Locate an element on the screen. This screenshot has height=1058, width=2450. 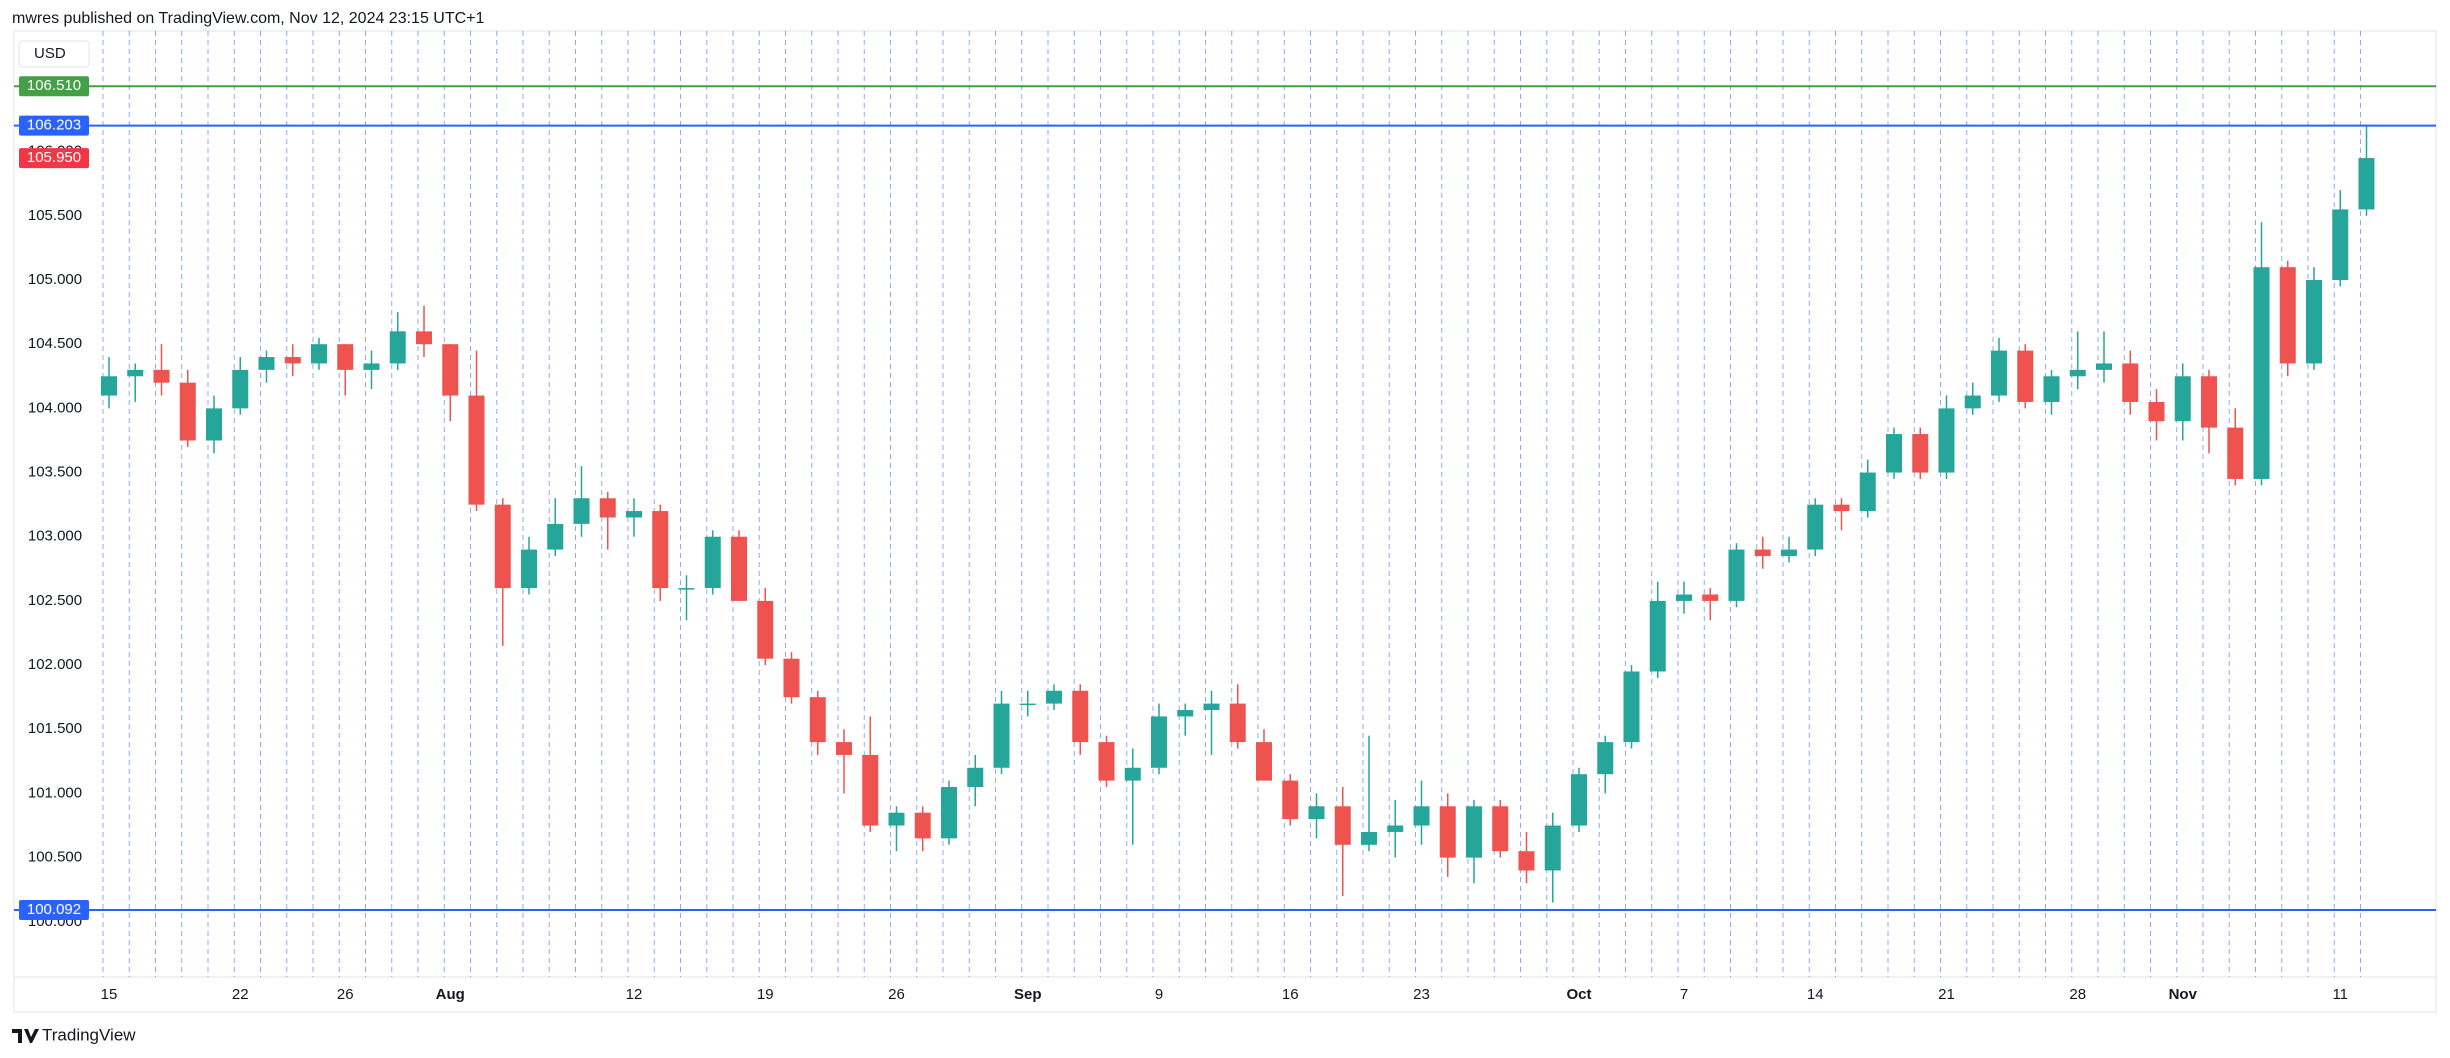
currency-box is located at coordinates (54, 54).